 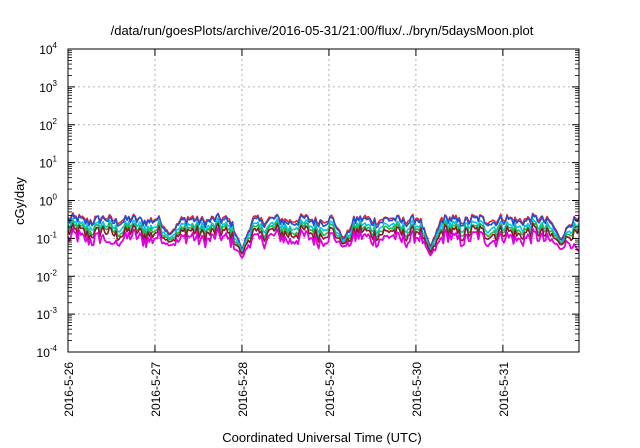 I want to click on y-tick-label: 10⁻⁴, so click(x=47, y=352).